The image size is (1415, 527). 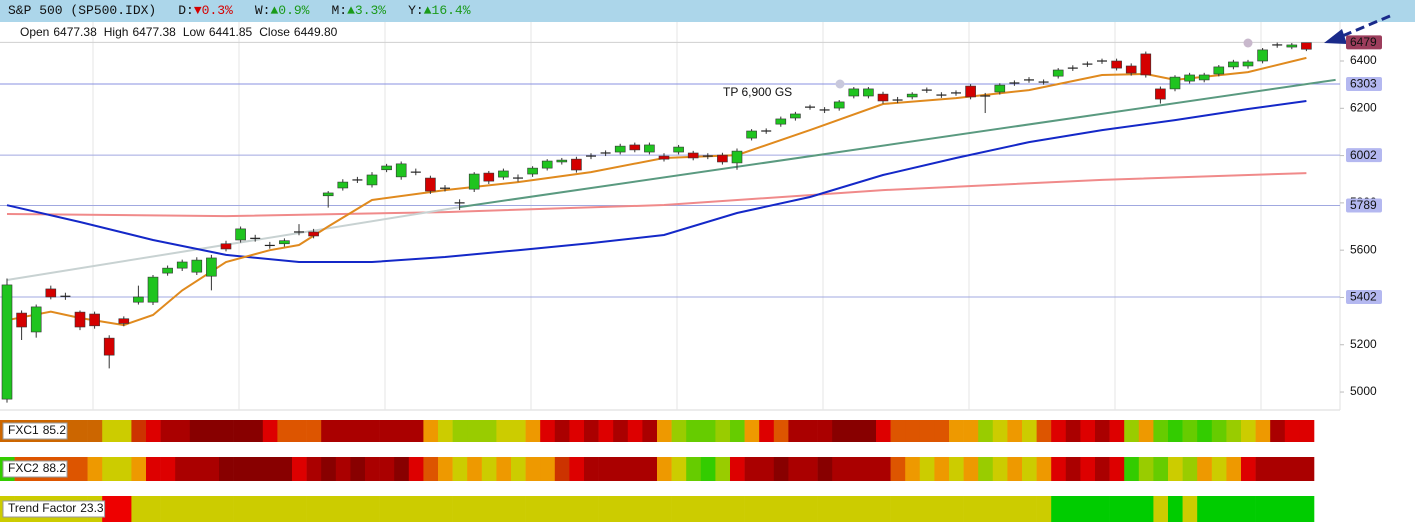 I want to click on annotation: TP 6,900 GS, so click(x=757, y=92).